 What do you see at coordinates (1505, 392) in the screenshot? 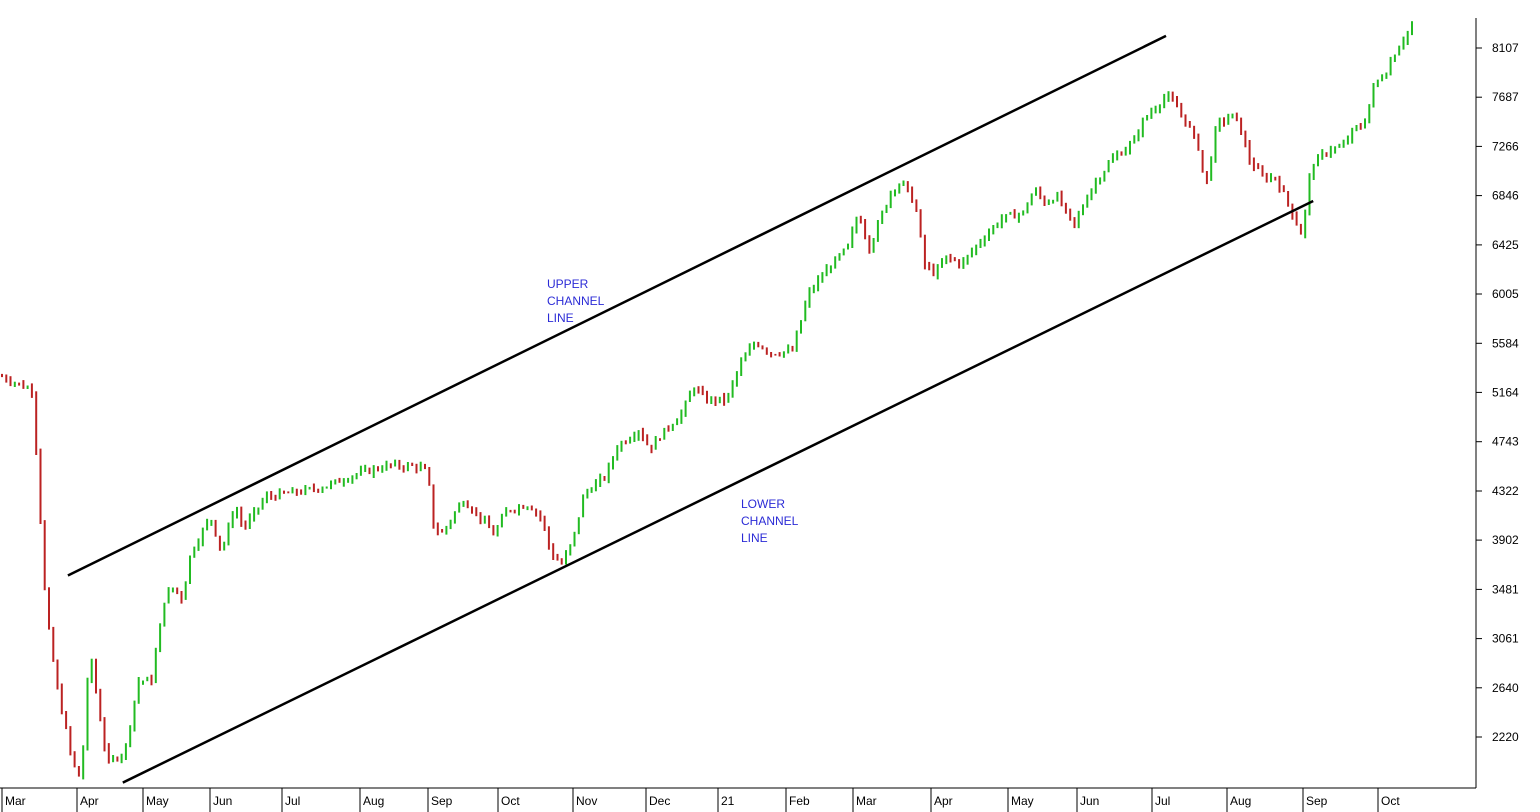
I see `y-tick-label: 5164` at bounding box center [1505, 392].